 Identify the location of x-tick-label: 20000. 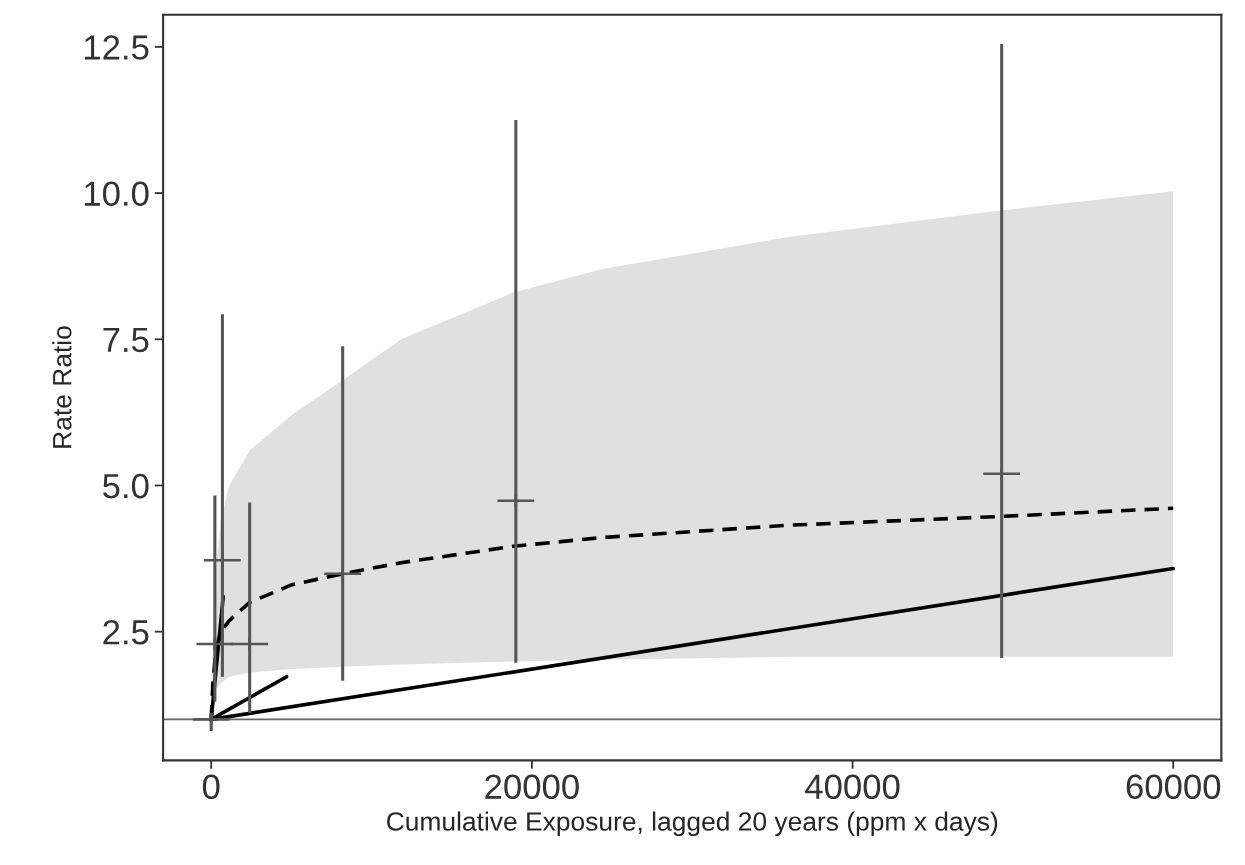
(532, 787).